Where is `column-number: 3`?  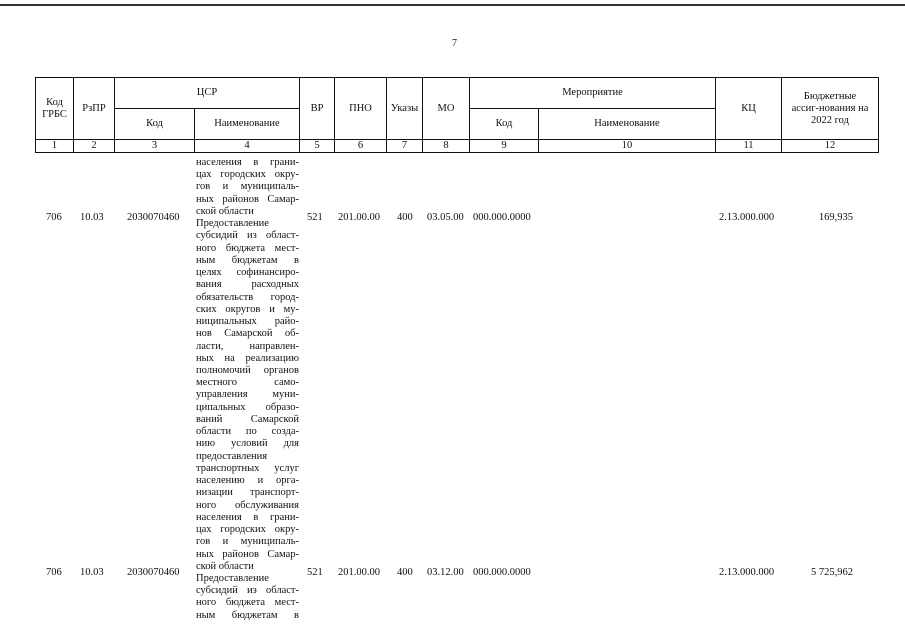
column-number: 3 is located at coordinates (154, 146).